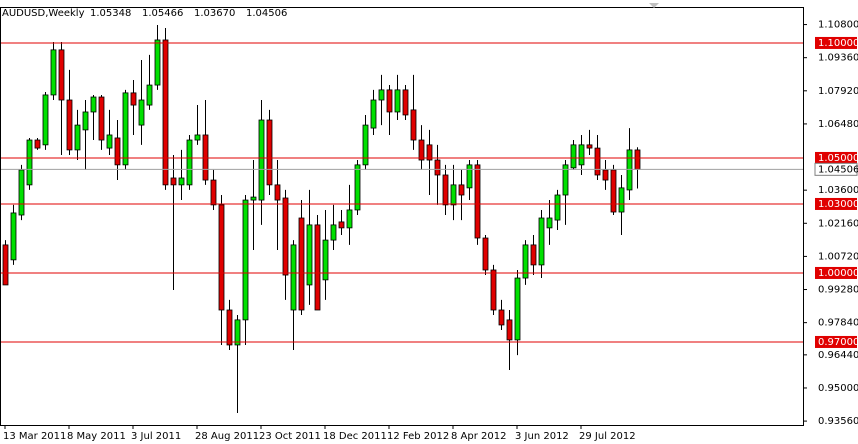 This screenshot has width=858, height=444. I want to click on level-label: 1.10000, so click(838, 43).